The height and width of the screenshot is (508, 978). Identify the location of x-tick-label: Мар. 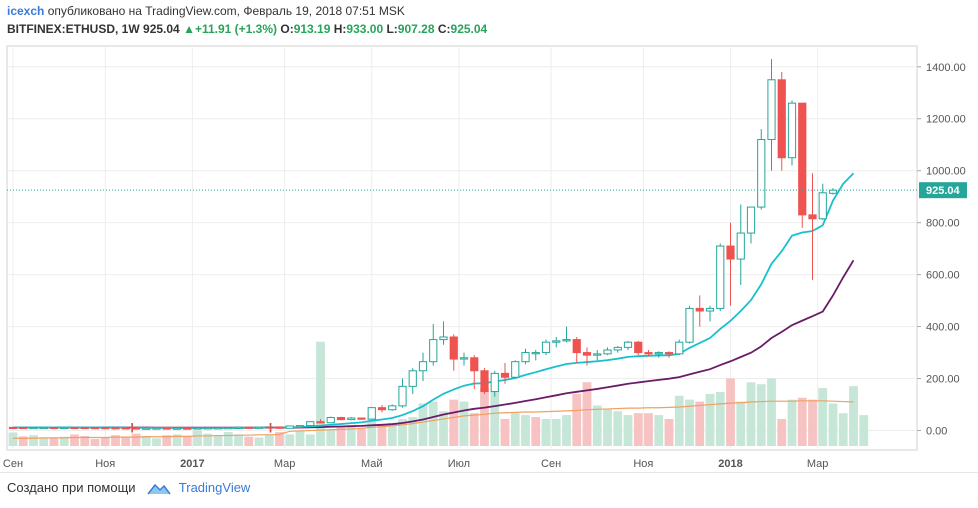
(285, 464).